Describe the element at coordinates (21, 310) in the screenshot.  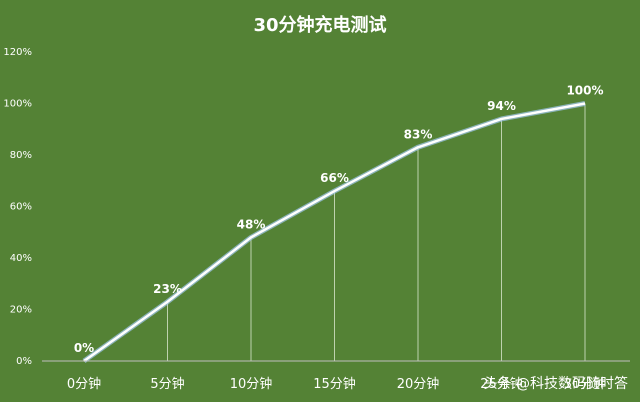
I see `y-tick-label: 20%` at that location.